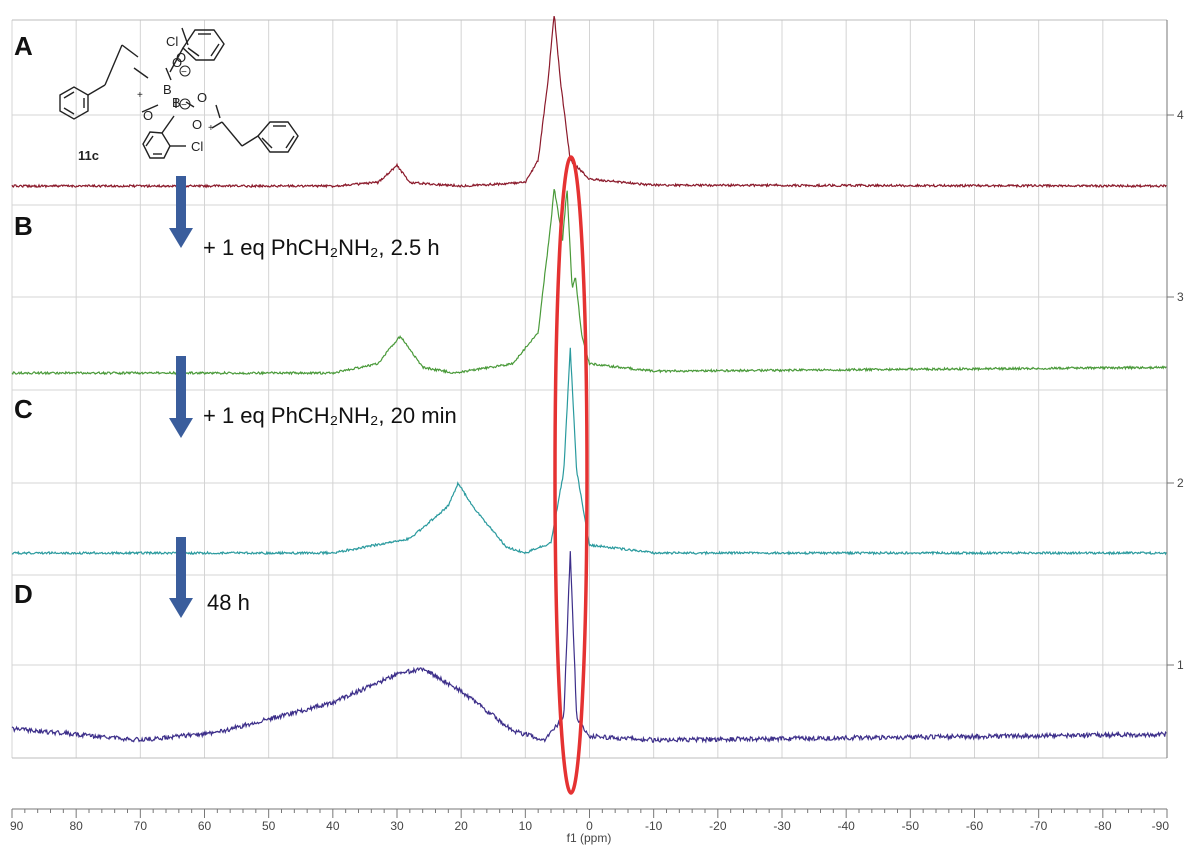 The image size is (1187, 845). What do you see at coordinates (205, 826) in the screenshot?
I see `x-tick-label: 60` at bounding box center [205, 826].